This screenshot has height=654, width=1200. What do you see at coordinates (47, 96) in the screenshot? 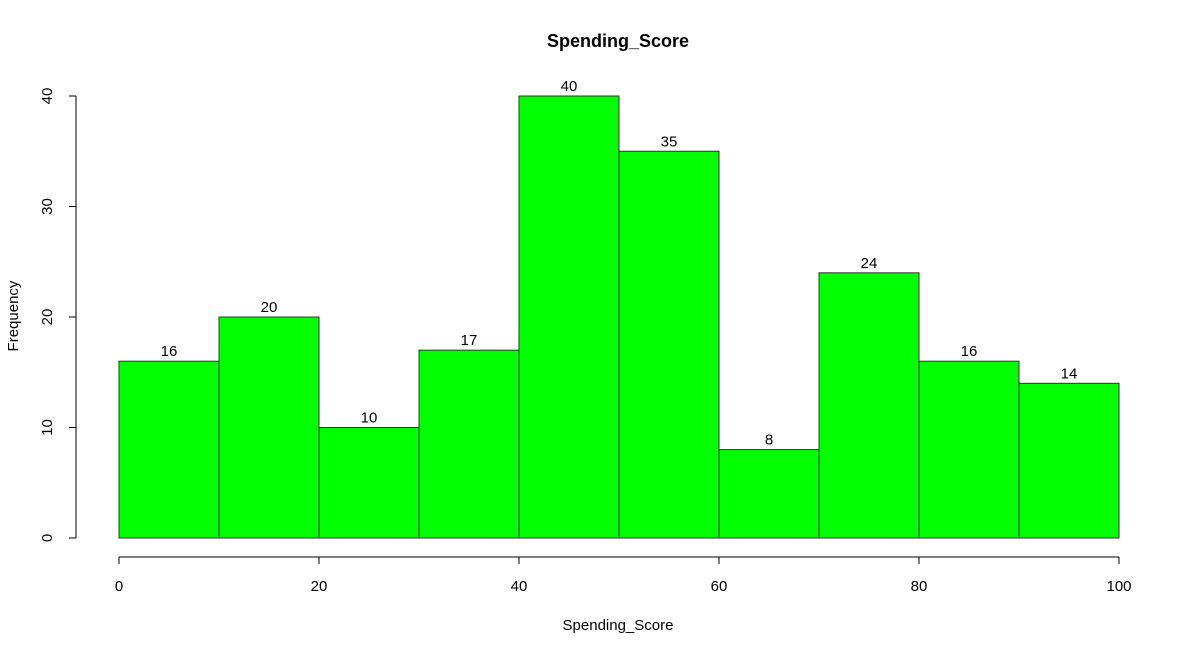
I see `y-tick-label: 40` at bounding box center [47, 96].